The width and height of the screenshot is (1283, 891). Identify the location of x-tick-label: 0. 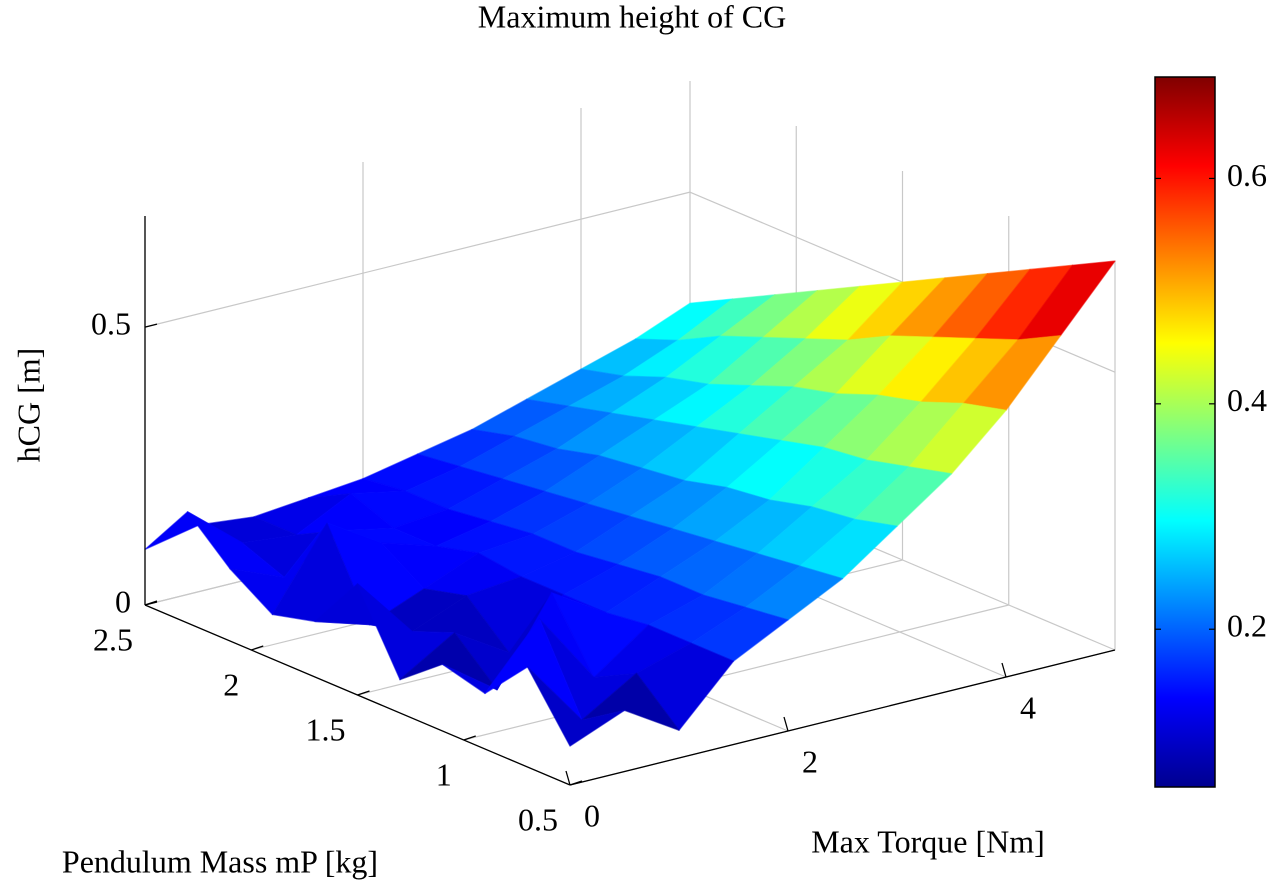
(592, 815).